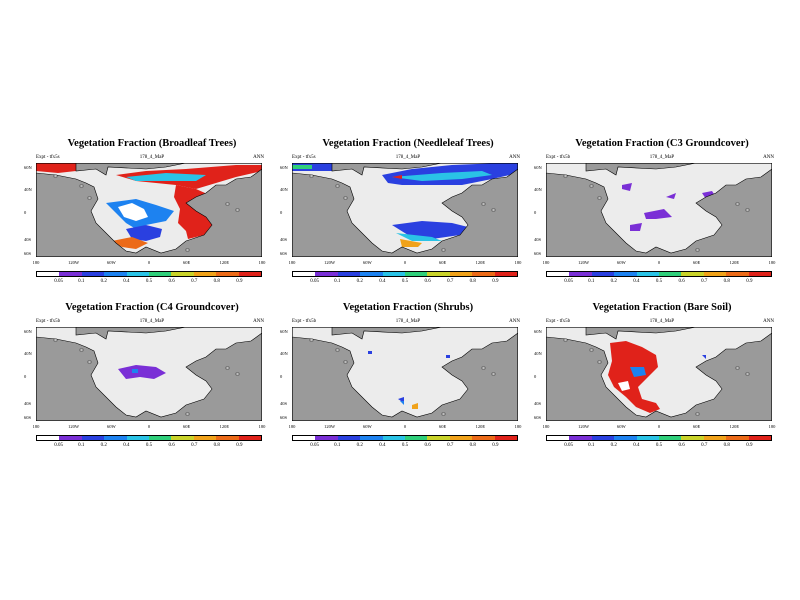  What do you see at coordinates (662, 143) in the screenshot?
I see `panel-title: Vegetation Fraction (C3 Groundcover)` at bounding box center [662, 143].